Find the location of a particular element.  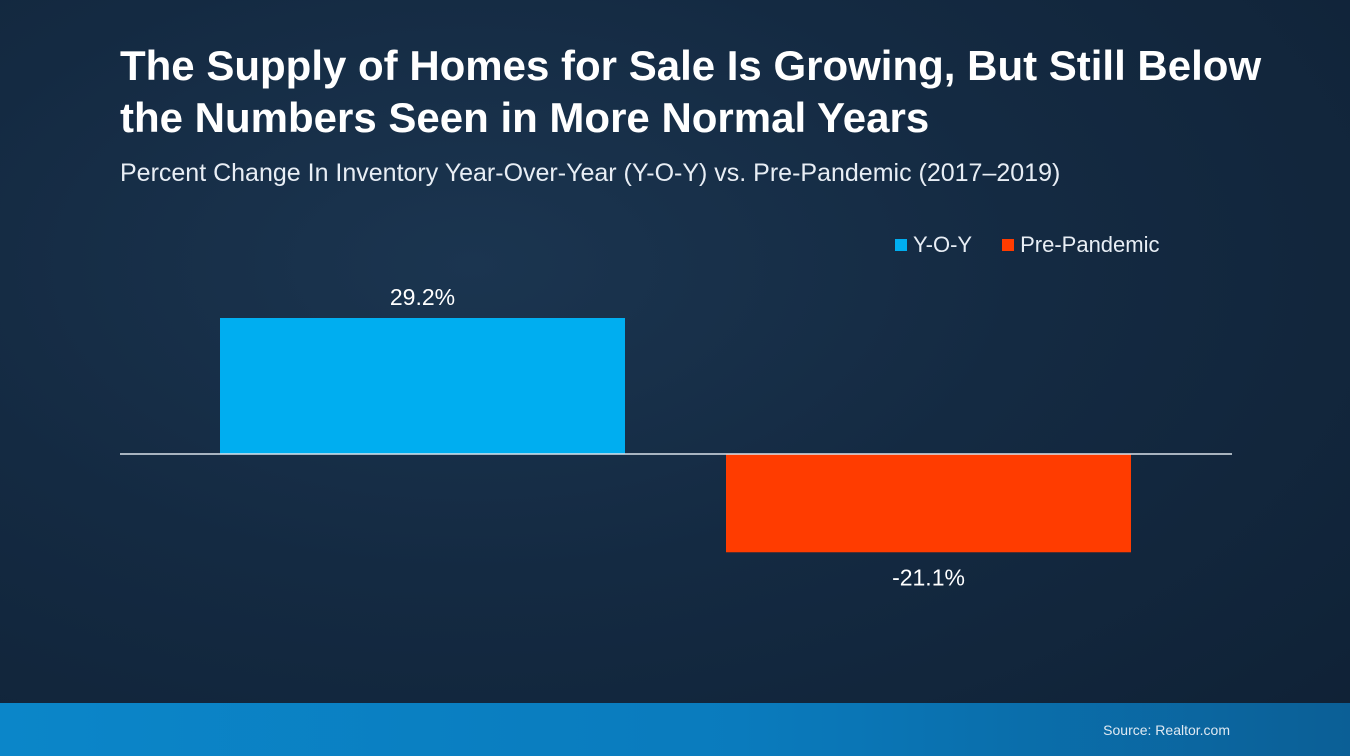

legend-label-pre-pandemic: Pre-Pandemic is located at coordinates (1090, 244).